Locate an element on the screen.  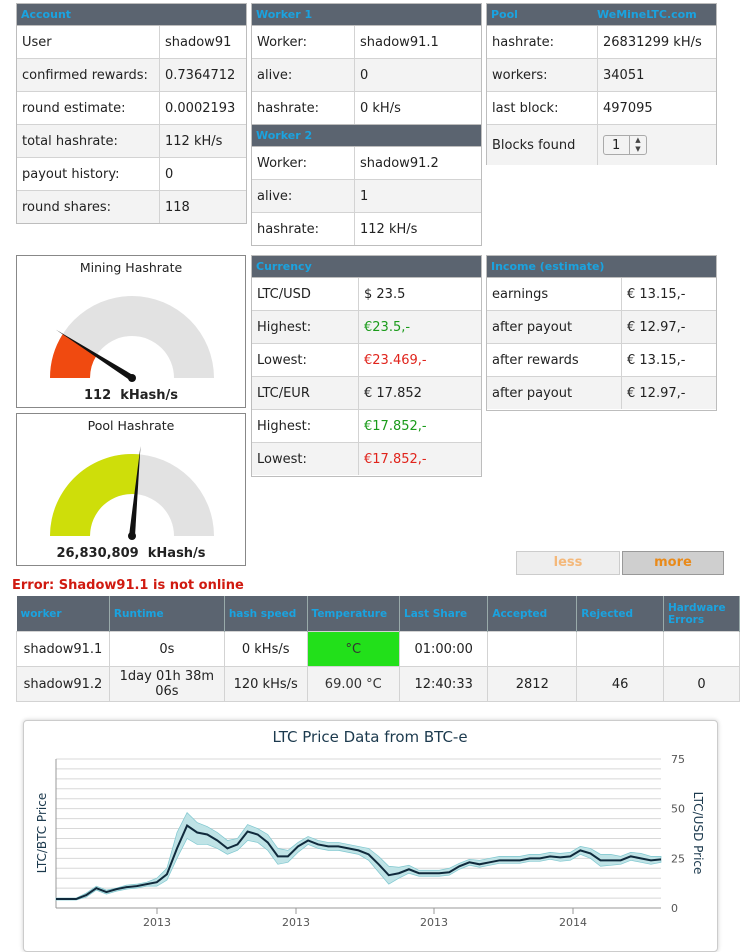
currency-header: Currency is located at coordinates (366, 267).